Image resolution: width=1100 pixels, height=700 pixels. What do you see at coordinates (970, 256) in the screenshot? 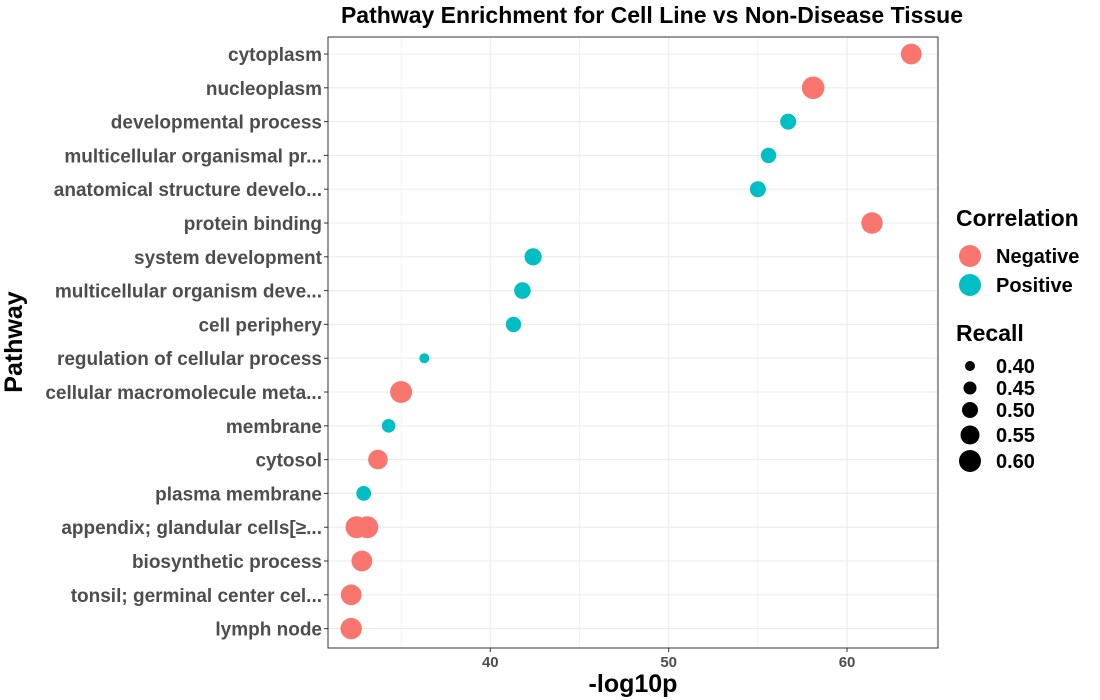
I see `legend-key-negative` at bounding box center [970, 256].